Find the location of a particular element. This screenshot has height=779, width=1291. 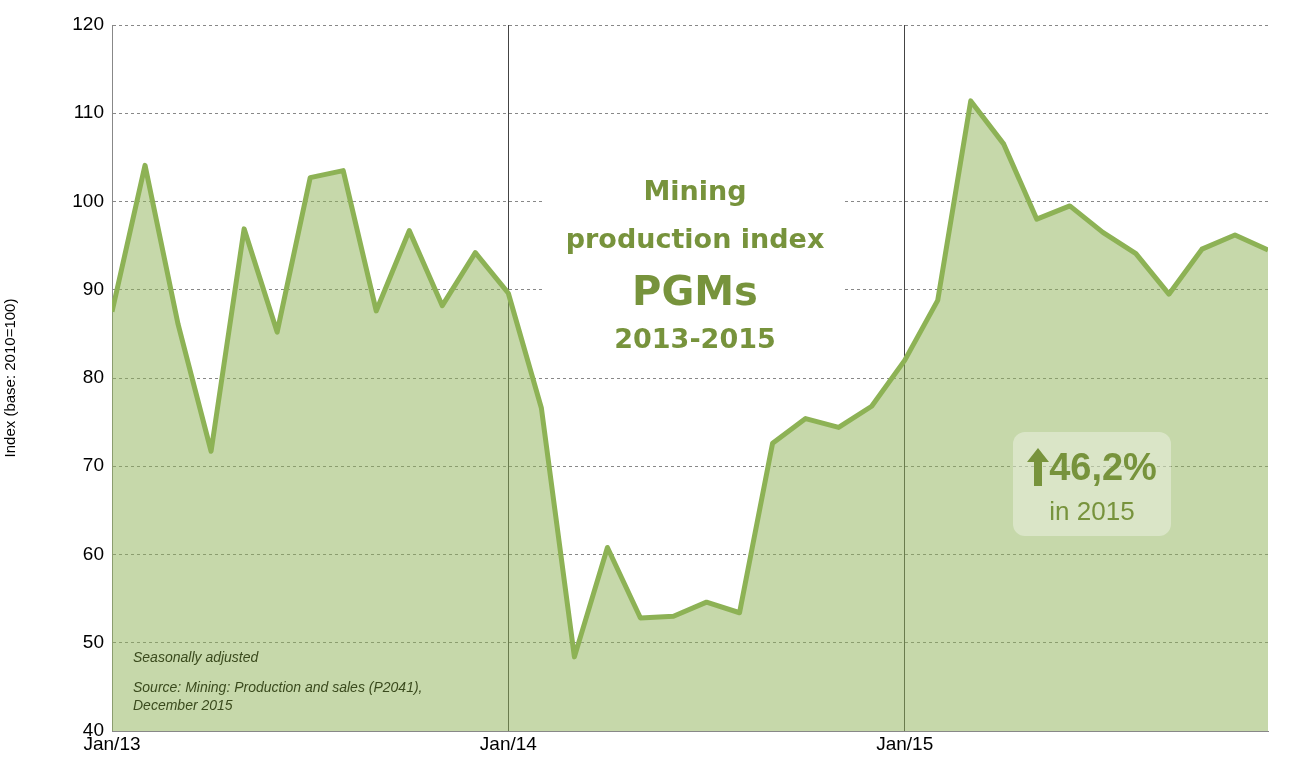

annotation: 46,2% is located at coordinates (1103, 467).